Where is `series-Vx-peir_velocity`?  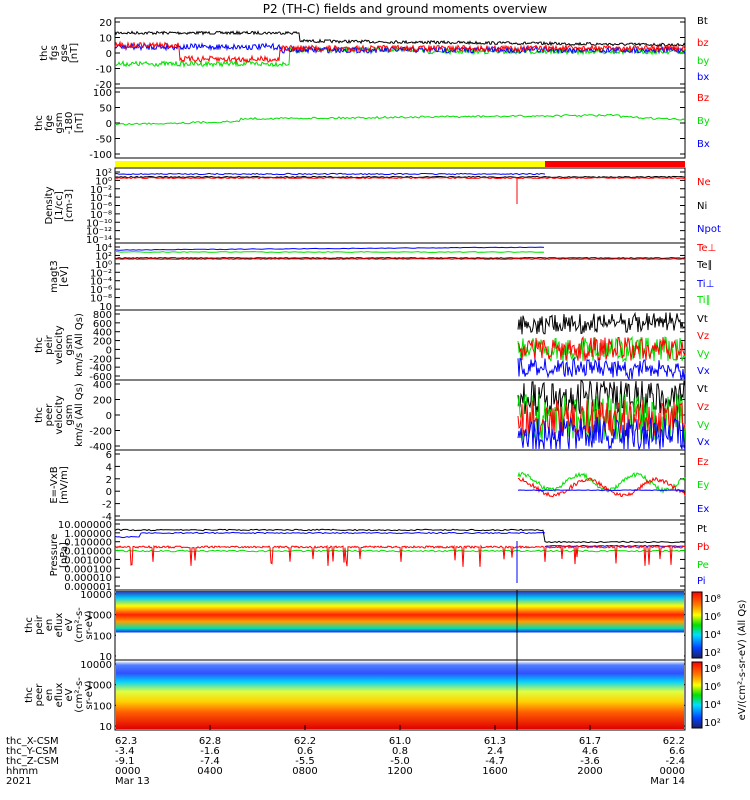 series-Vx-peir_velocity is located at coordinates (601, 368).